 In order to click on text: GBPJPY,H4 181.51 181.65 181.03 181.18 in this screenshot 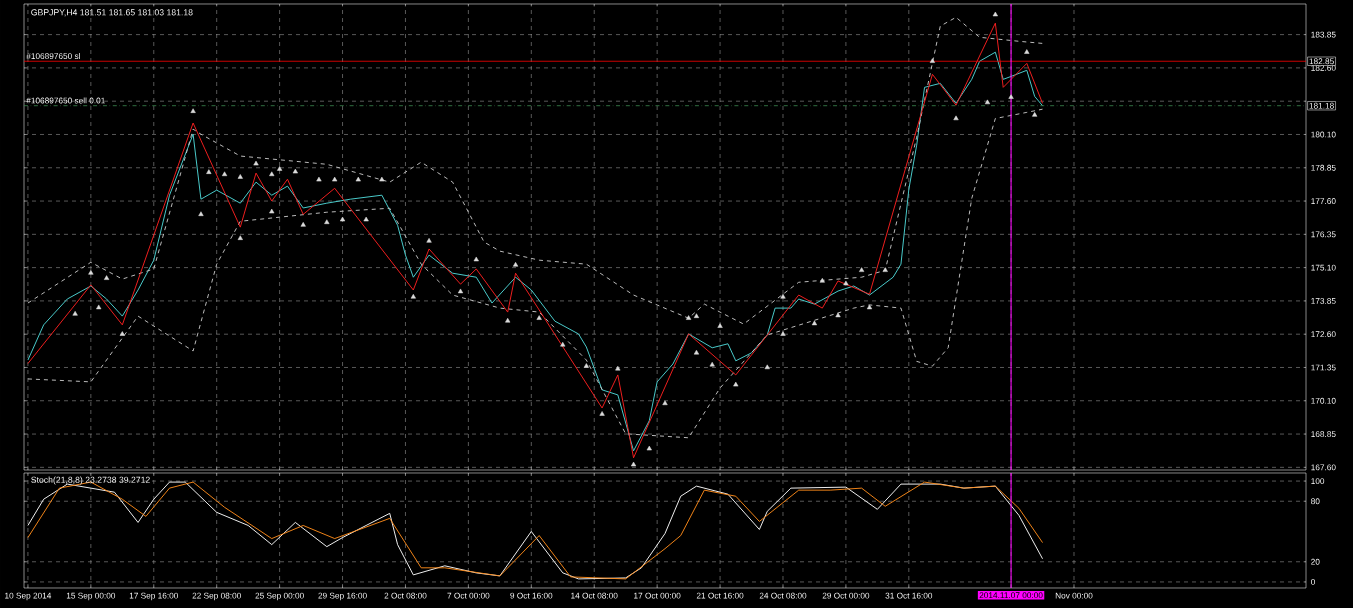, I will do `click(112, 13)`.